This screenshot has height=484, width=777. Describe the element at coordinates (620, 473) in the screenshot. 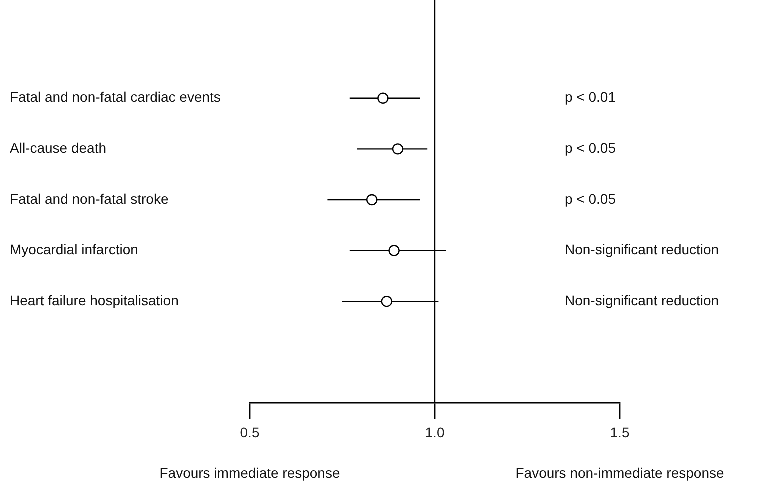

I see `text: Favours non-immediate response` at that location.